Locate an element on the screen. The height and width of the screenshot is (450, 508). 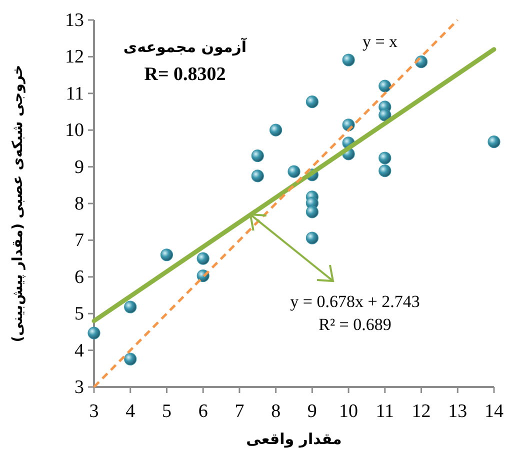
y-axis-title: خروجی شبکه‌ی عصبی (مقدار پیش‌بینی) is located at coordinates (18, 203).